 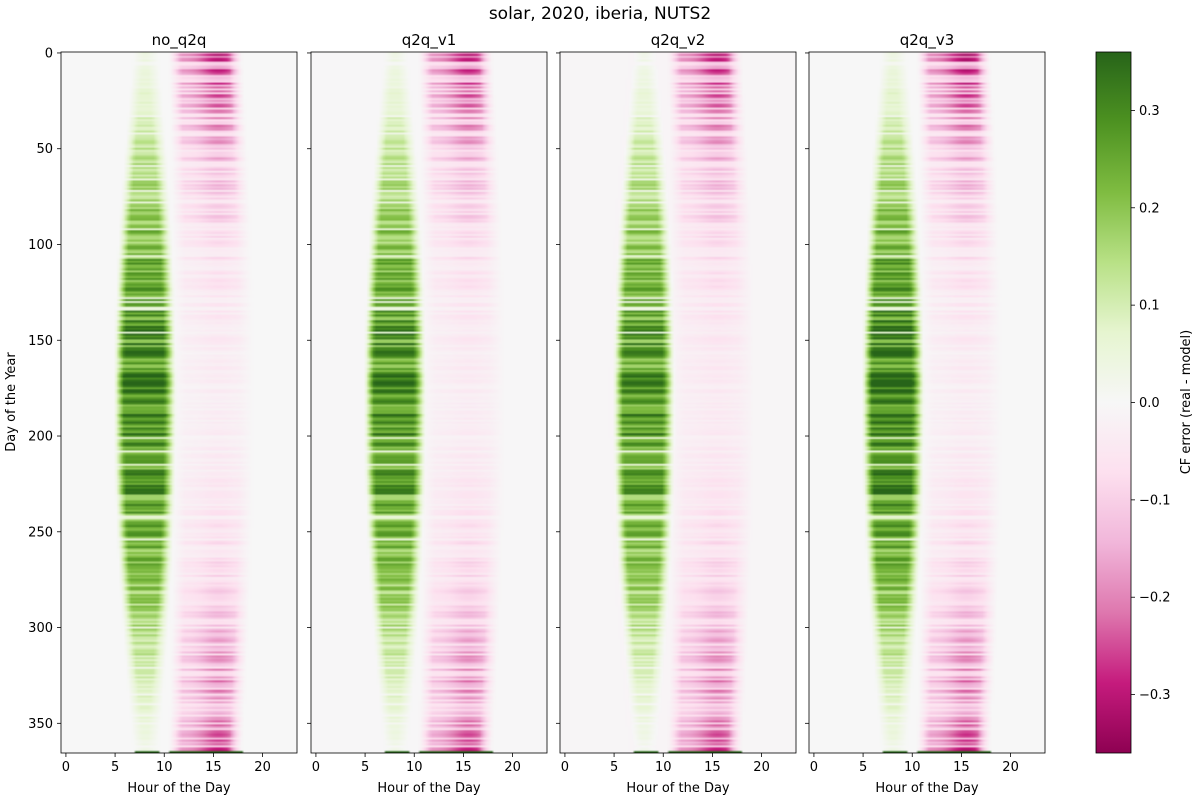 What do you see at coordinates (1155, 500) in the screenshot?
I see `colorbar-tick-label: −0.1` at bounding box center [1155, 500].